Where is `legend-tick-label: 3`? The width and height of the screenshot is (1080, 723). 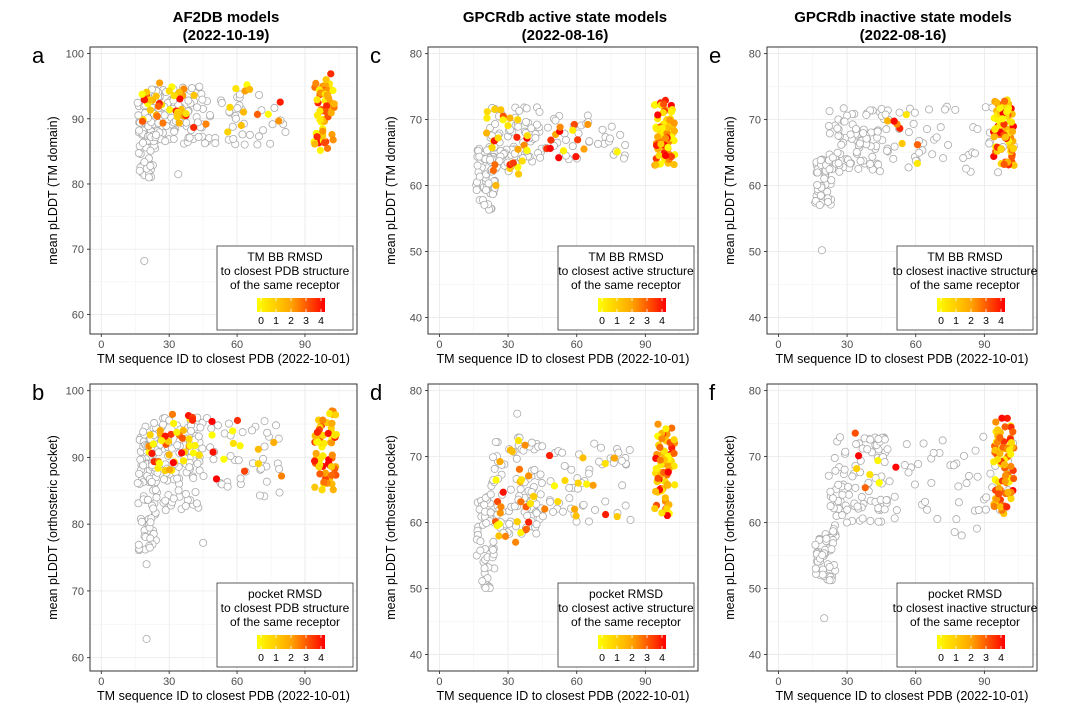
legend-tick-label: 3 is located at coordinates (306, 658).